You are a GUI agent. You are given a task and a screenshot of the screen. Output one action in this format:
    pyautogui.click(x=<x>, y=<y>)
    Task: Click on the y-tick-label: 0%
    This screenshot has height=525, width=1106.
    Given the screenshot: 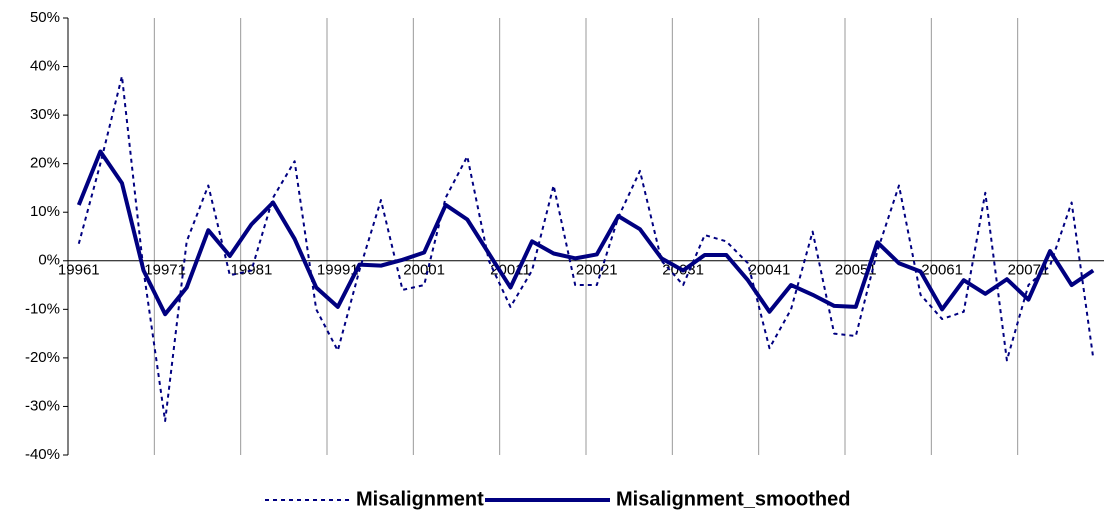 What is the action you would take?
    pyautogui.click(x=49, y=260)
    